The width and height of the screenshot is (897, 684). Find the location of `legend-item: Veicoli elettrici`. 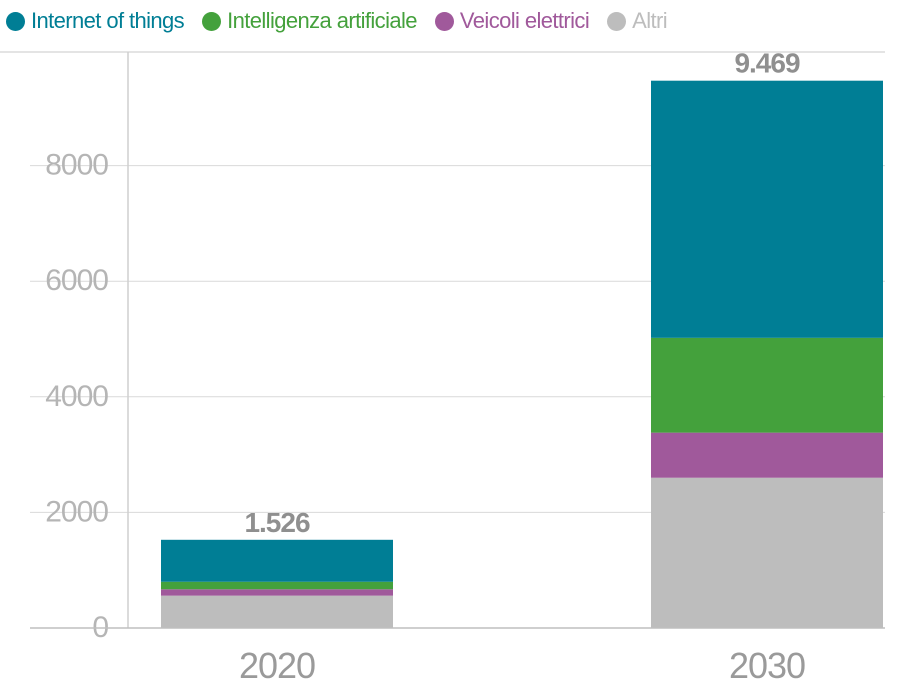

legend-item: Veicoli elettrici is located at coordinates (512, 21).